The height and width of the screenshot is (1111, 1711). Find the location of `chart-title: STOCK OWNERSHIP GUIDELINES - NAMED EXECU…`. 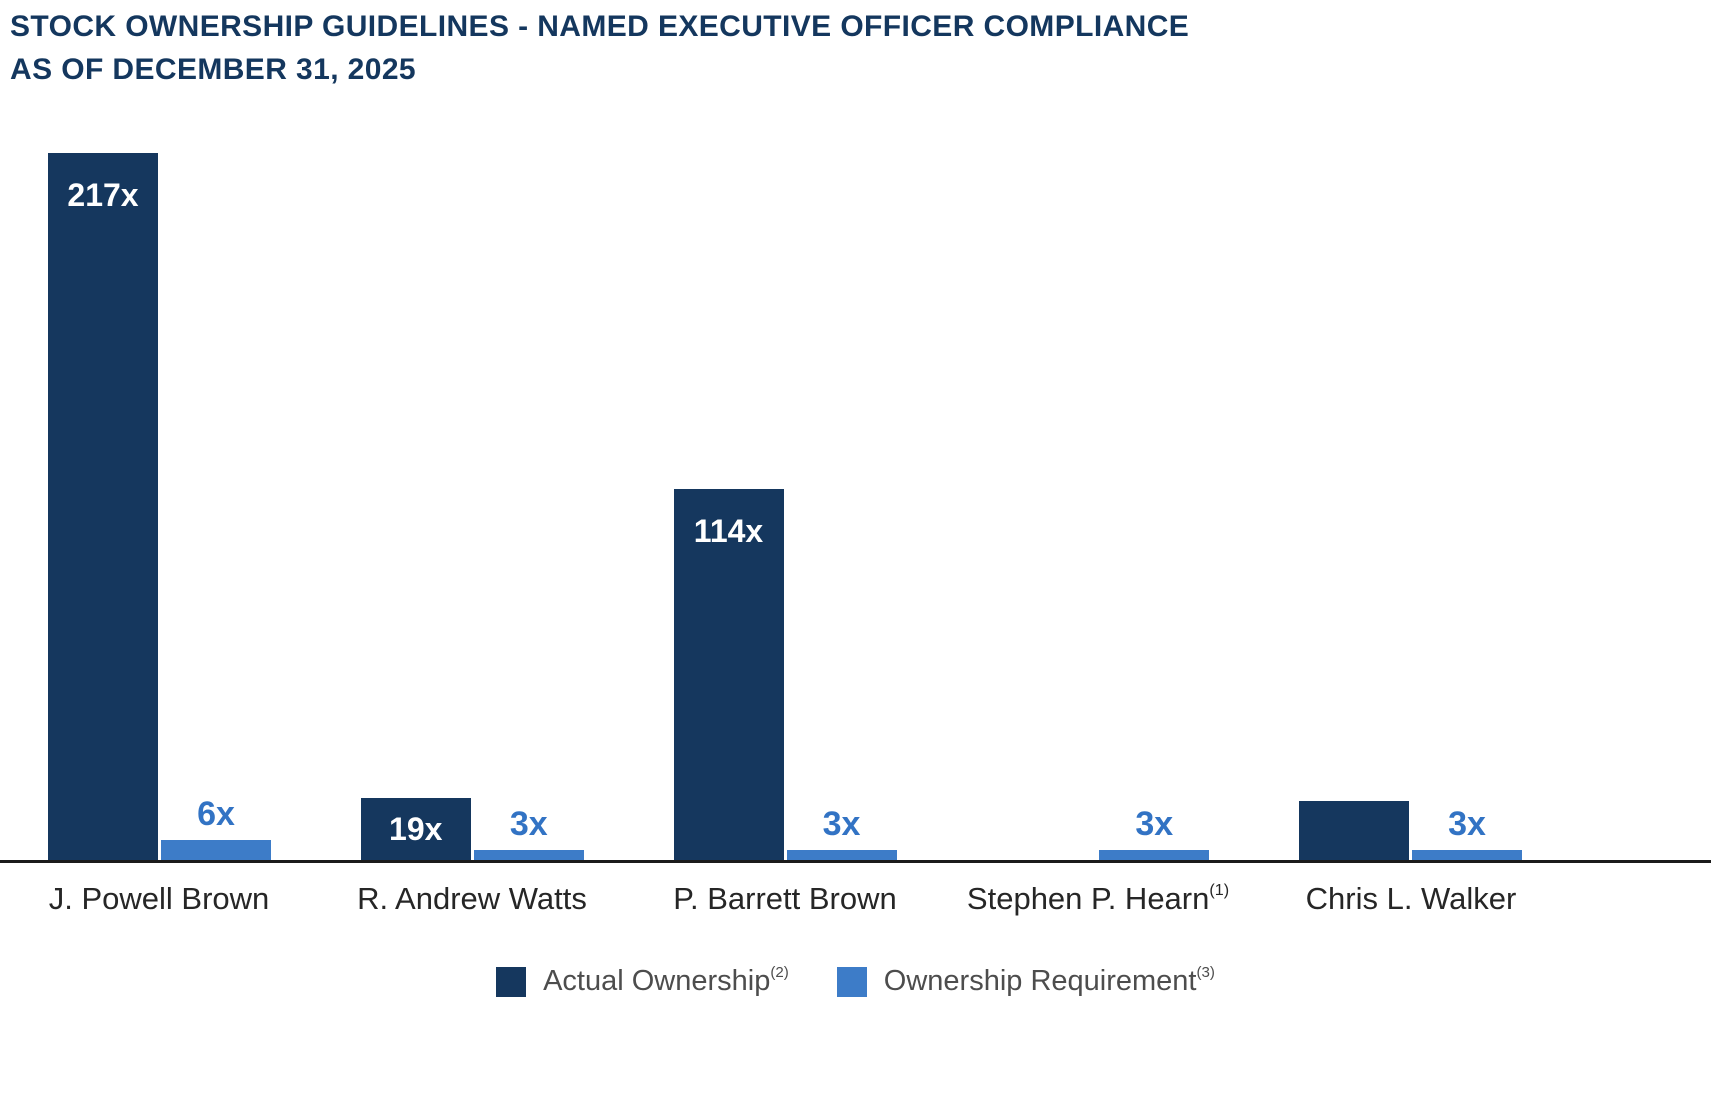

chart-title: STOCK OWNERSHIP GUIDELINES - NAMED EXECU… is located at coordinates (855, 45).